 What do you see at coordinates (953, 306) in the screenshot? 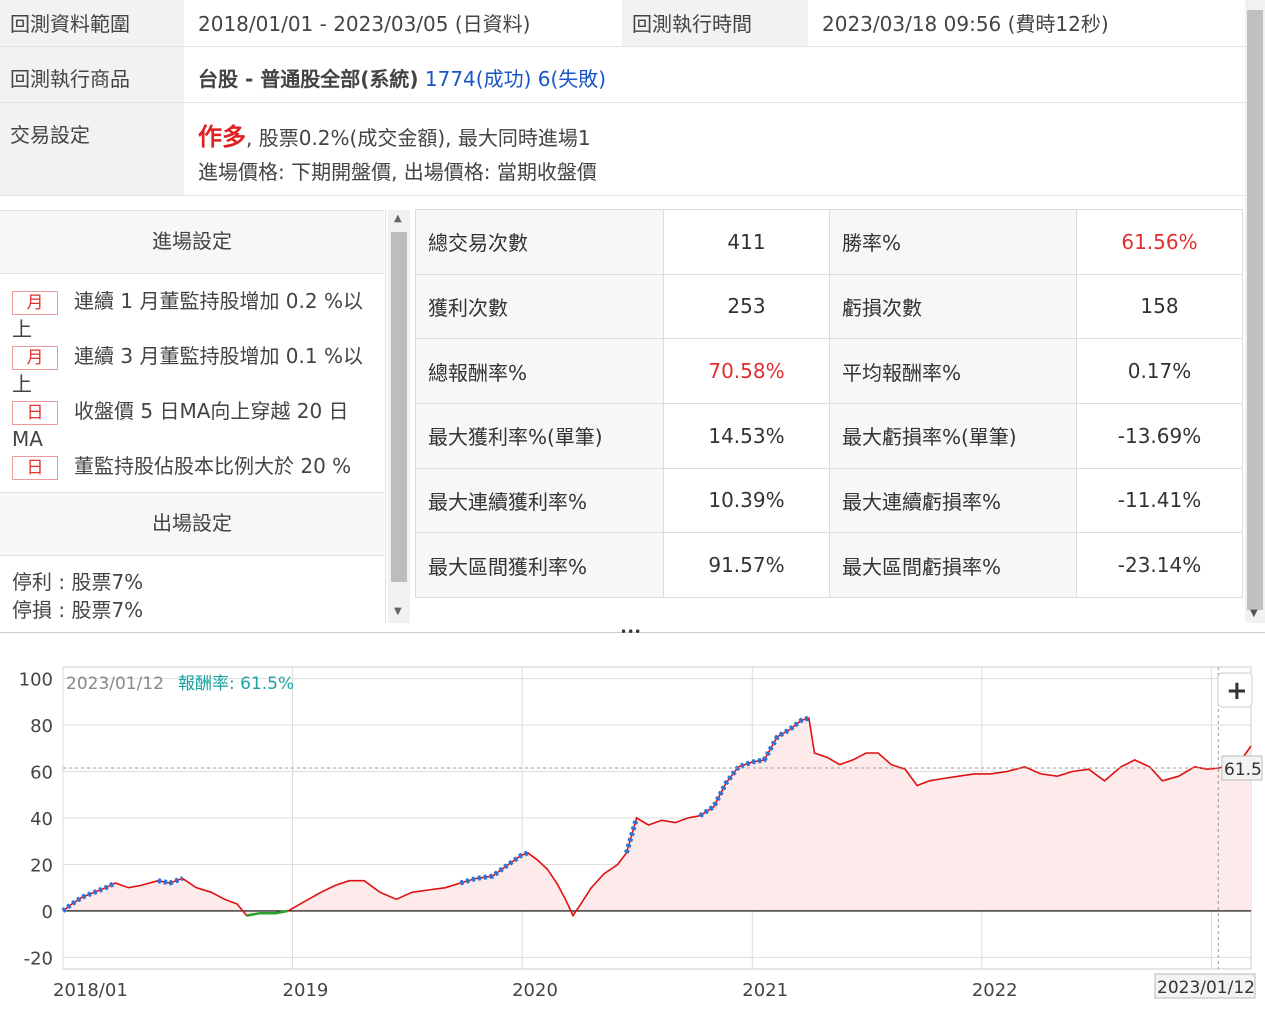
I see `stat-label: 虧損次數` at bounding box center [953, 306].